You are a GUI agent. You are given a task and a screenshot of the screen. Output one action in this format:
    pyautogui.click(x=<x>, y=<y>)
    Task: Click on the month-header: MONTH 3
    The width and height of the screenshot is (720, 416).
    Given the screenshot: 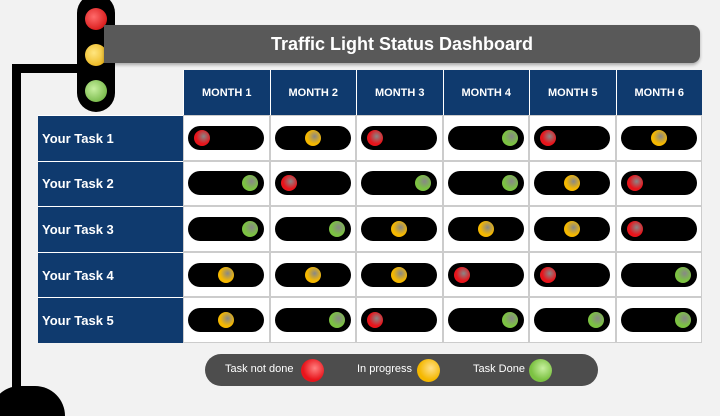 What is the action you would take?
    pyautogui.click(x=399, y=92)
    